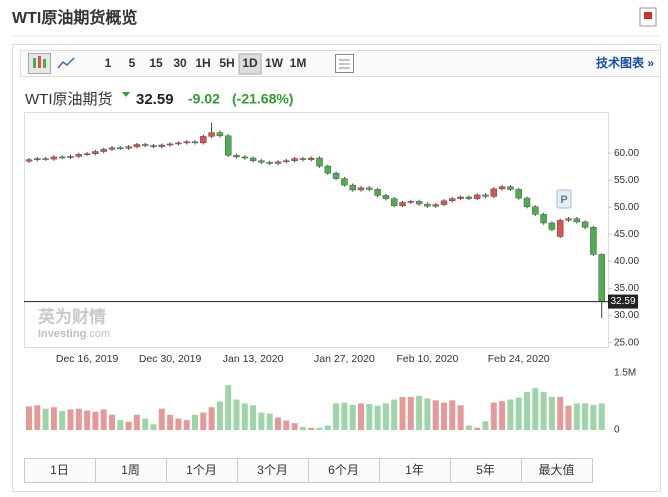 The width and height of the screenshot is (668, 497). I want to click on x-tick-label: Jan 13, 2020, so click(253, 359).